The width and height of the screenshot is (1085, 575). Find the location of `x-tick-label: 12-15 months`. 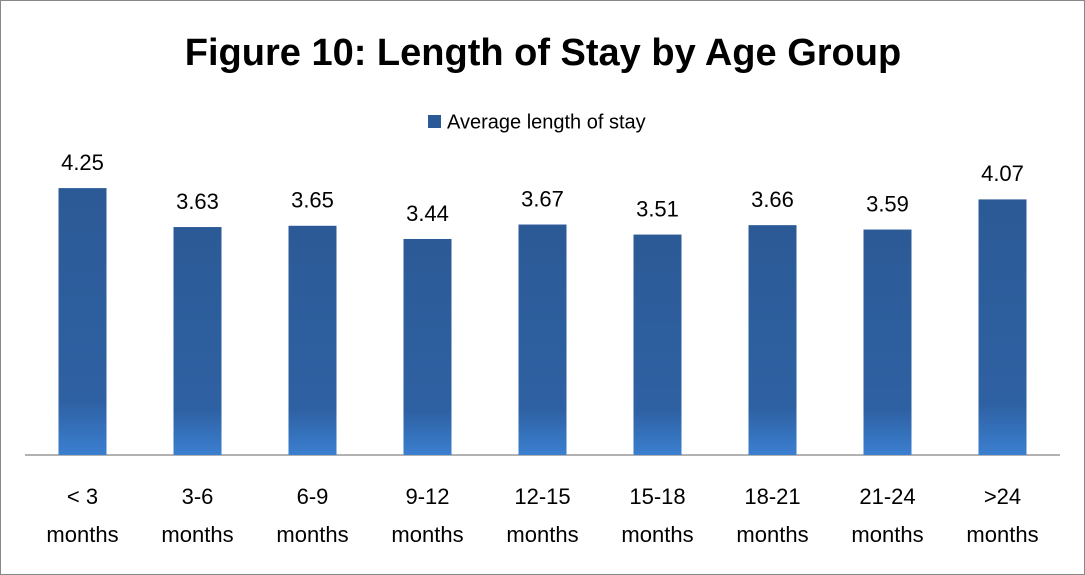

x-tick-label: 12-15 months is located at coordinates (542, 515).